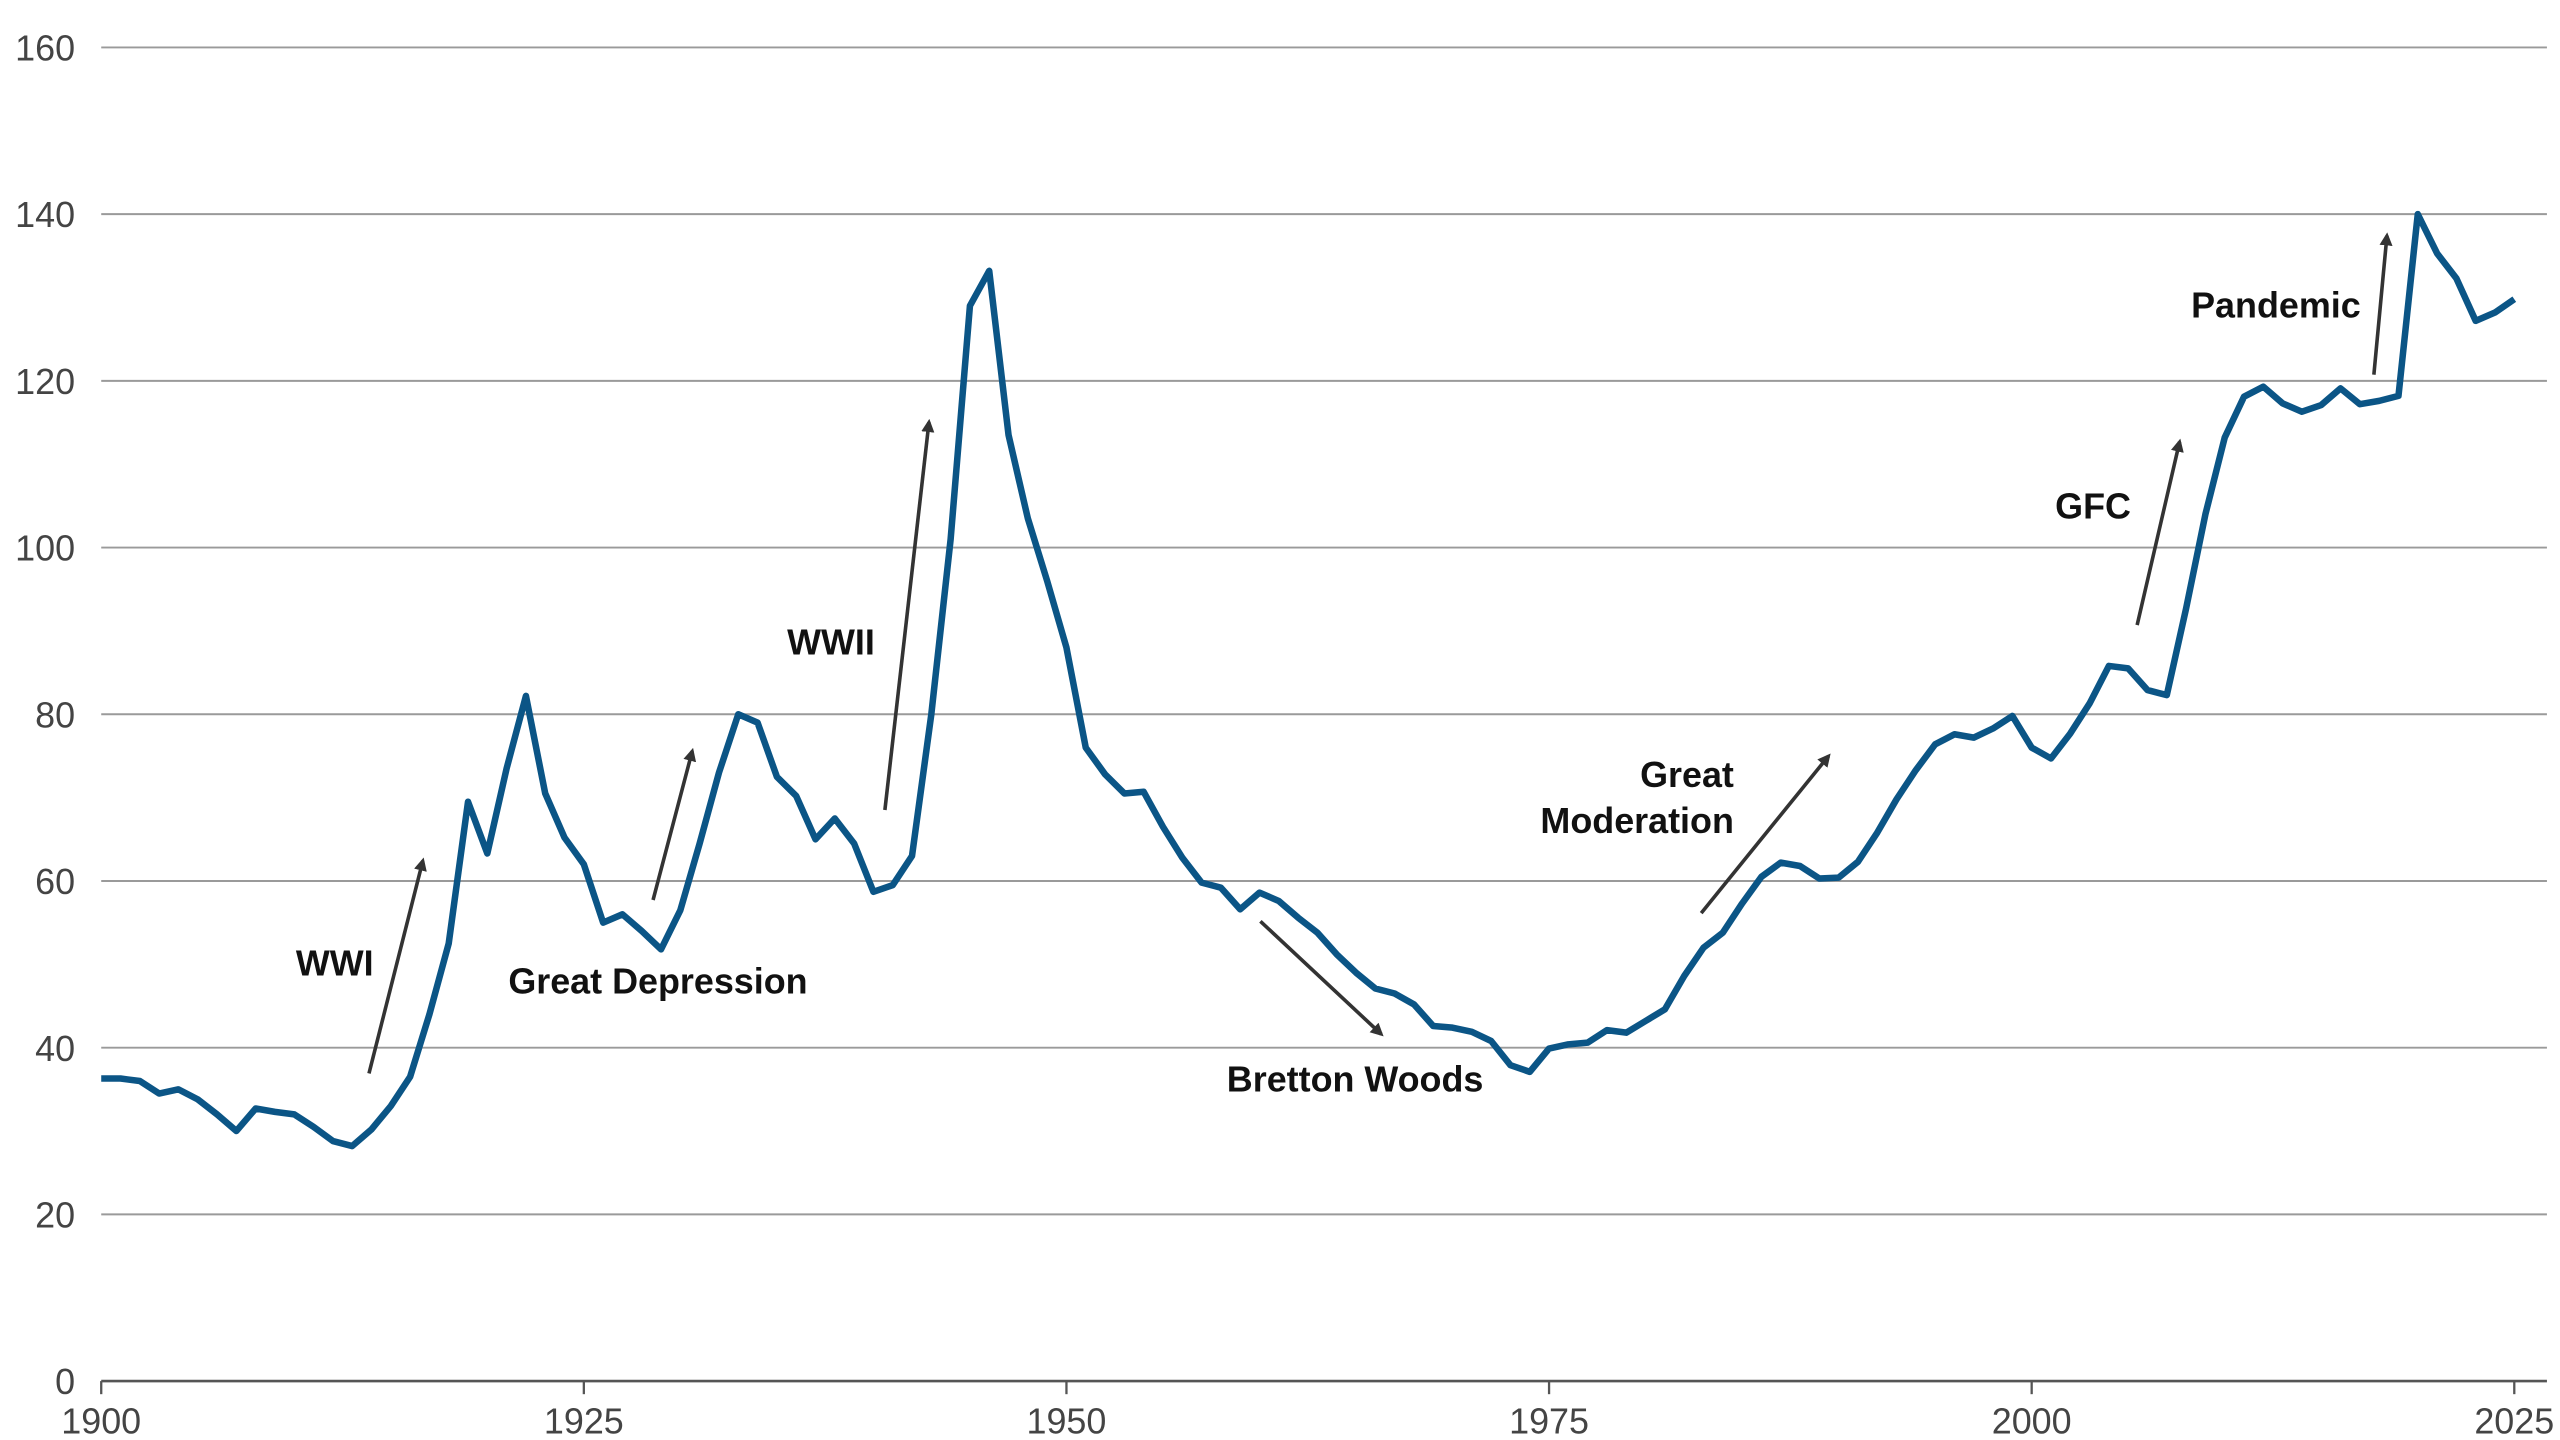 This screenshot has height=1440, width=2560. What do you see at coordinates (1067, 1420) in the screenshot?
I see `x-tick-label: 1950` at bounding box center [1067, 1420].